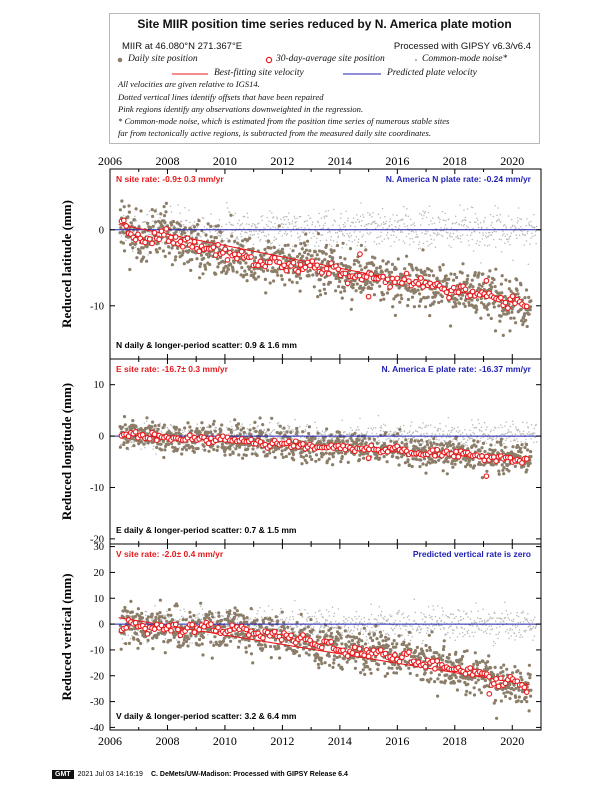 The height and width of the screenshot is (792, 612). Describe the element at coordinates (432, 73) in the screenshot. I see `legend-plate-label: Predicted plate velocity` at that location.